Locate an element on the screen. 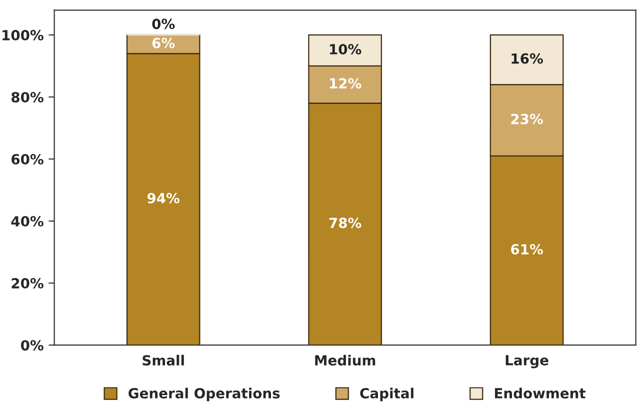 This screenshot has height=406, width=639. y-tick-label: 60% is located at coordinates (28, 159).